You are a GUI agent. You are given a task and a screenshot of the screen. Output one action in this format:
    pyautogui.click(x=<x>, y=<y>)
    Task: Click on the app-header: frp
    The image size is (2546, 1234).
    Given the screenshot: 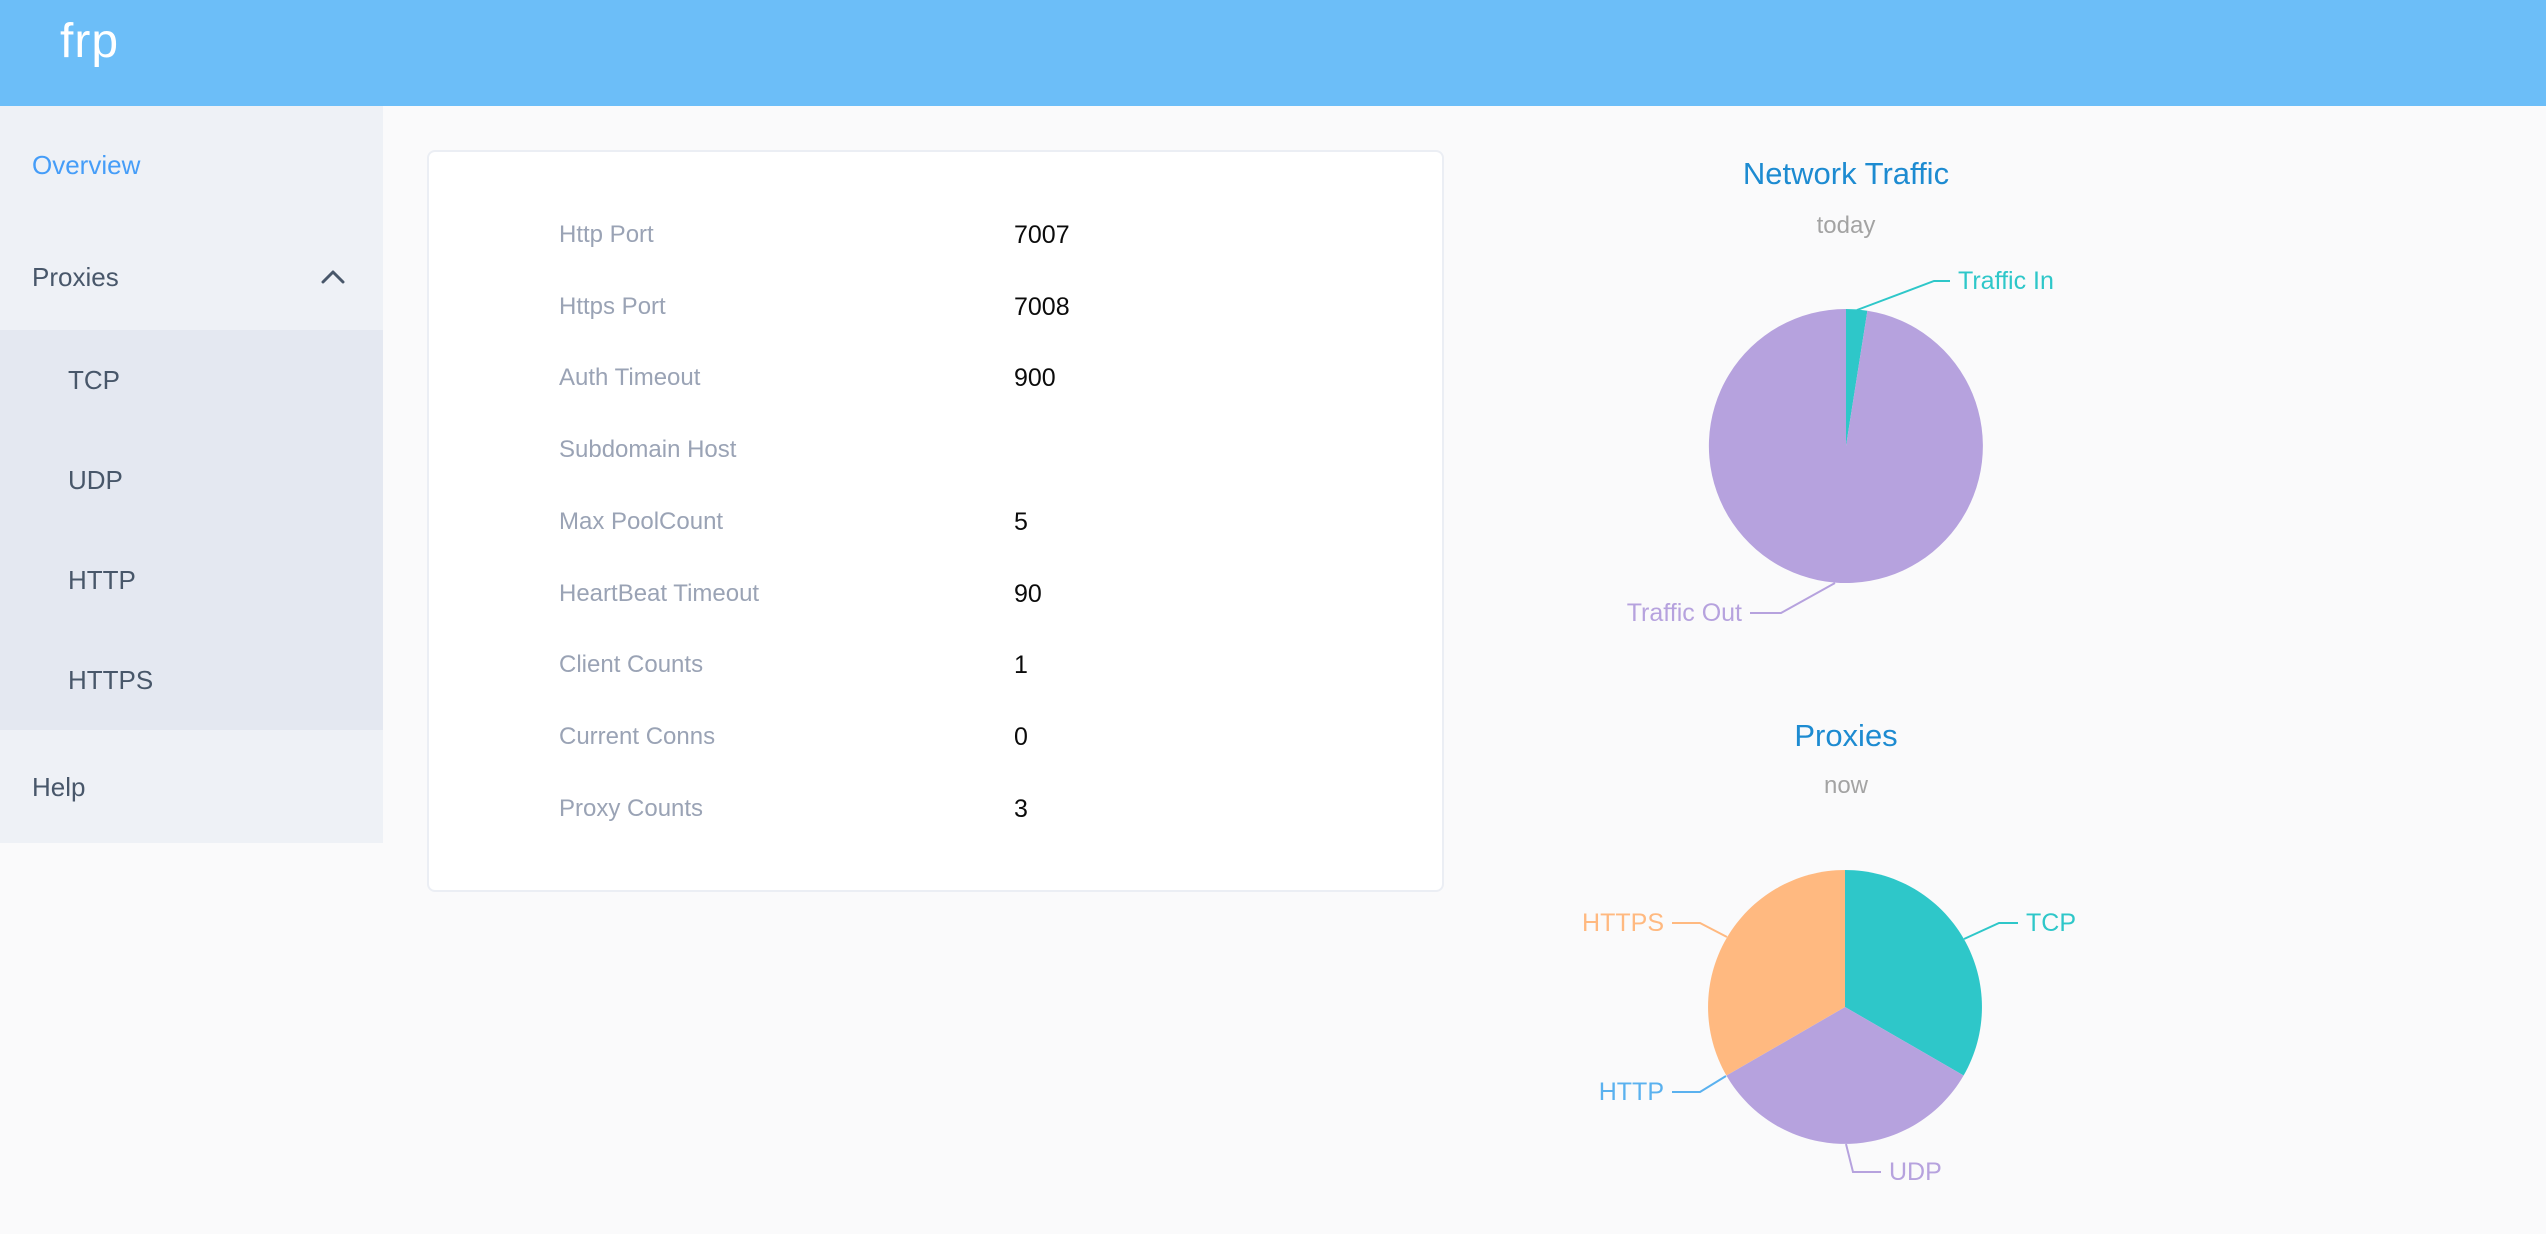 What is the action you would take?
    pyautogui.click(x=1273, y=53)
    